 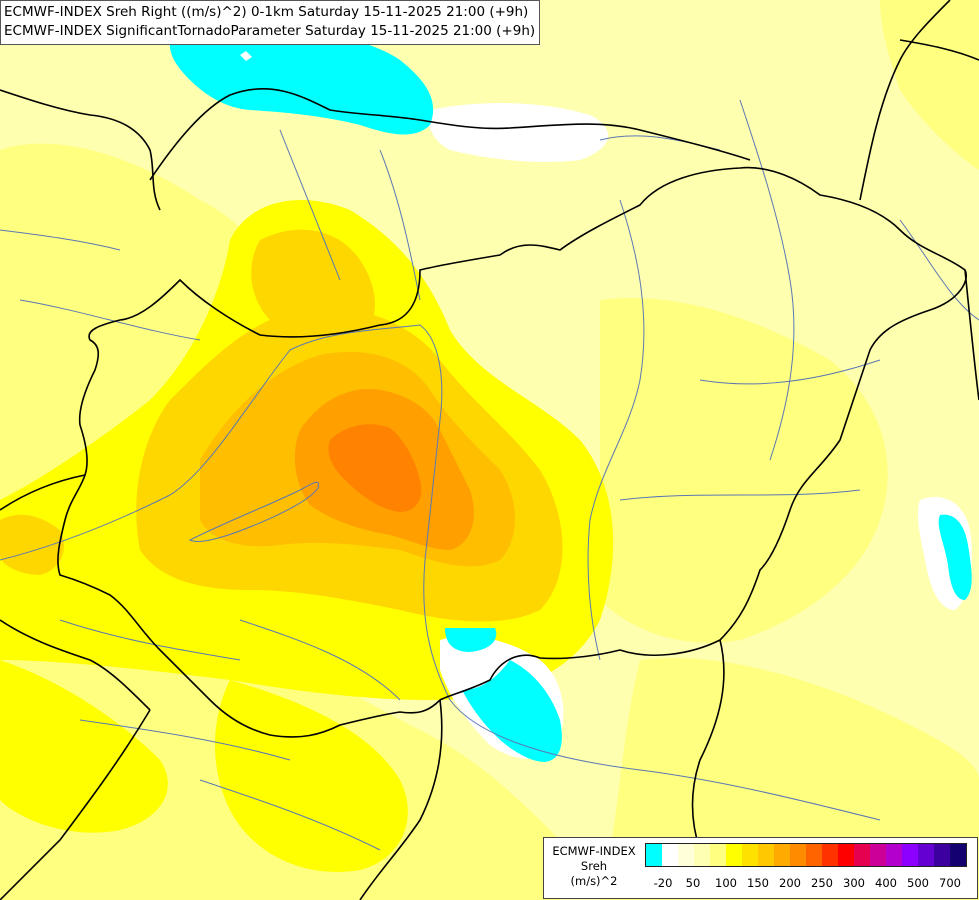 I want to click on legend-title: ECMWF-INDEX Sreh (m/s)^2, so click(x=594, y=866).